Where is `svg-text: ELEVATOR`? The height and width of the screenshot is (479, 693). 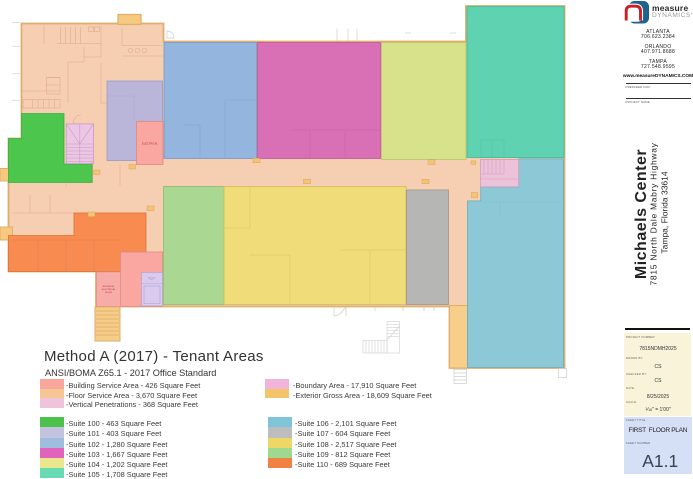 svg-text: ELEVATOR is located at coordinates (109, 286).